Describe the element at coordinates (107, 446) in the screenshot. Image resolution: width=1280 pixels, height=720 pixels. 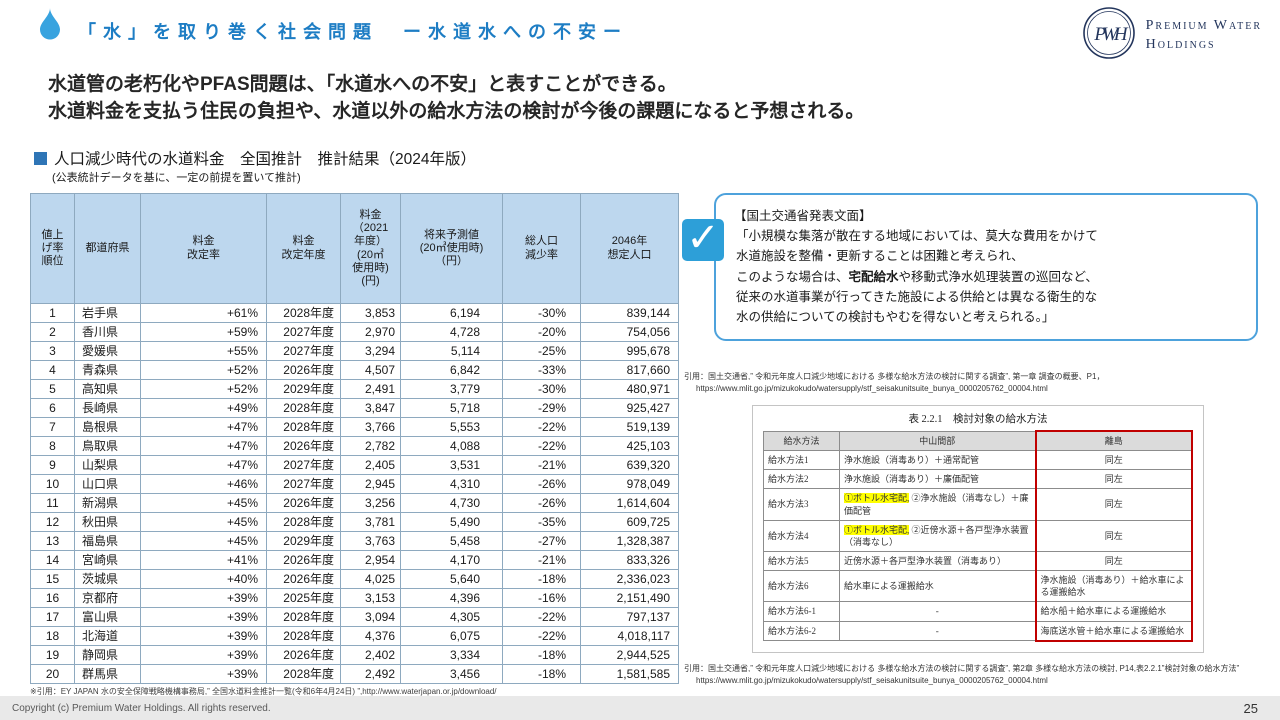
I see `table-cell: 鳥取県` at that location.